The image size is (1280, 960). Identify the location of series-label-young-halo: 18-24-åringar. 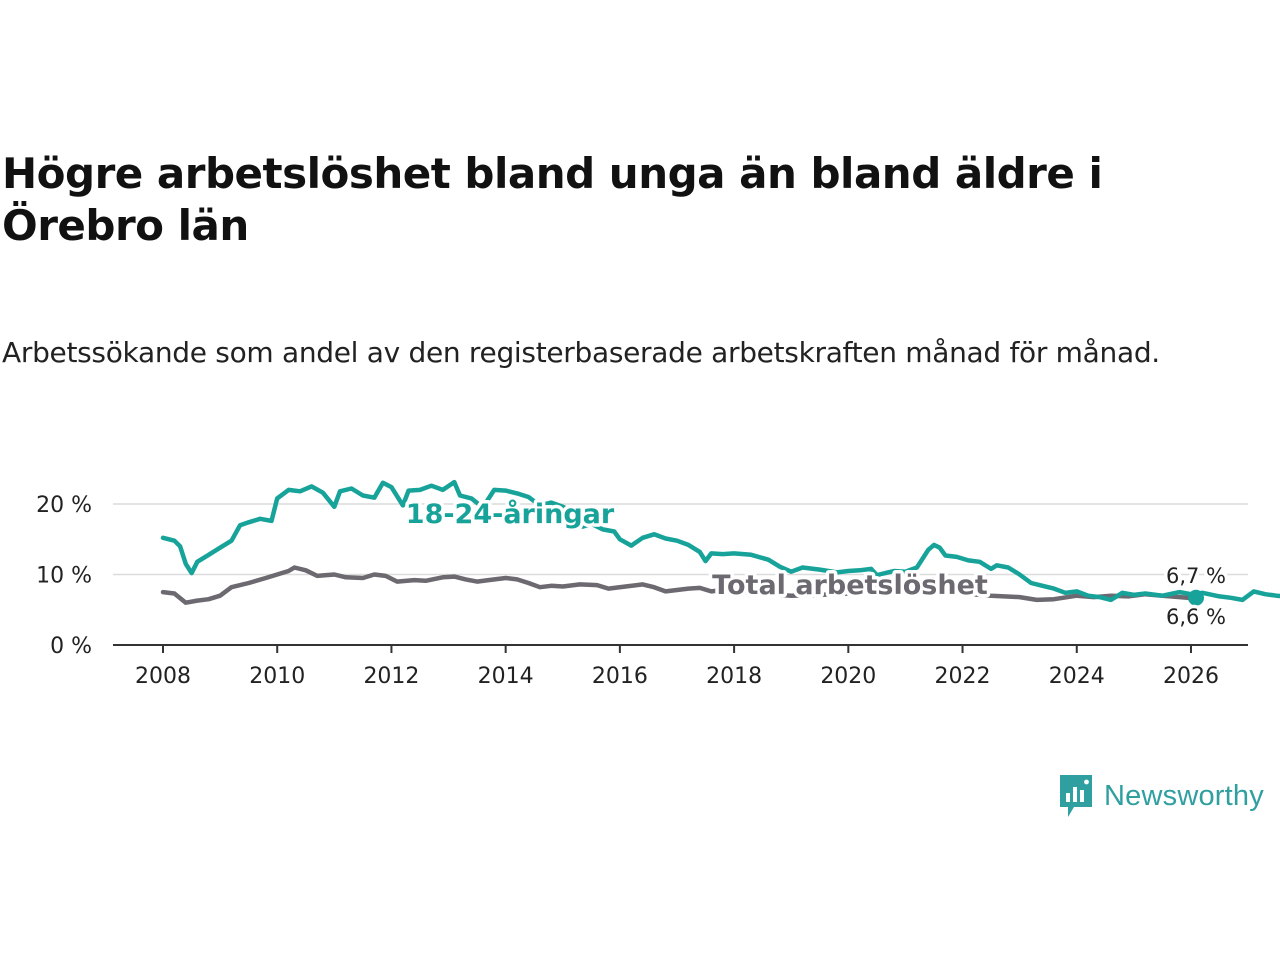
(510, 514).